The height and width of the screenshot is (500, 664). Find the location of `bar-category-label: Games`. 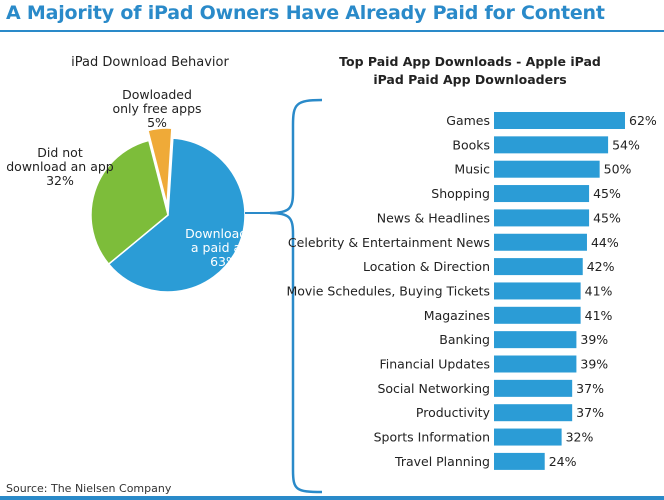

bar-category-label: Games is located at coordinates (468, 120).